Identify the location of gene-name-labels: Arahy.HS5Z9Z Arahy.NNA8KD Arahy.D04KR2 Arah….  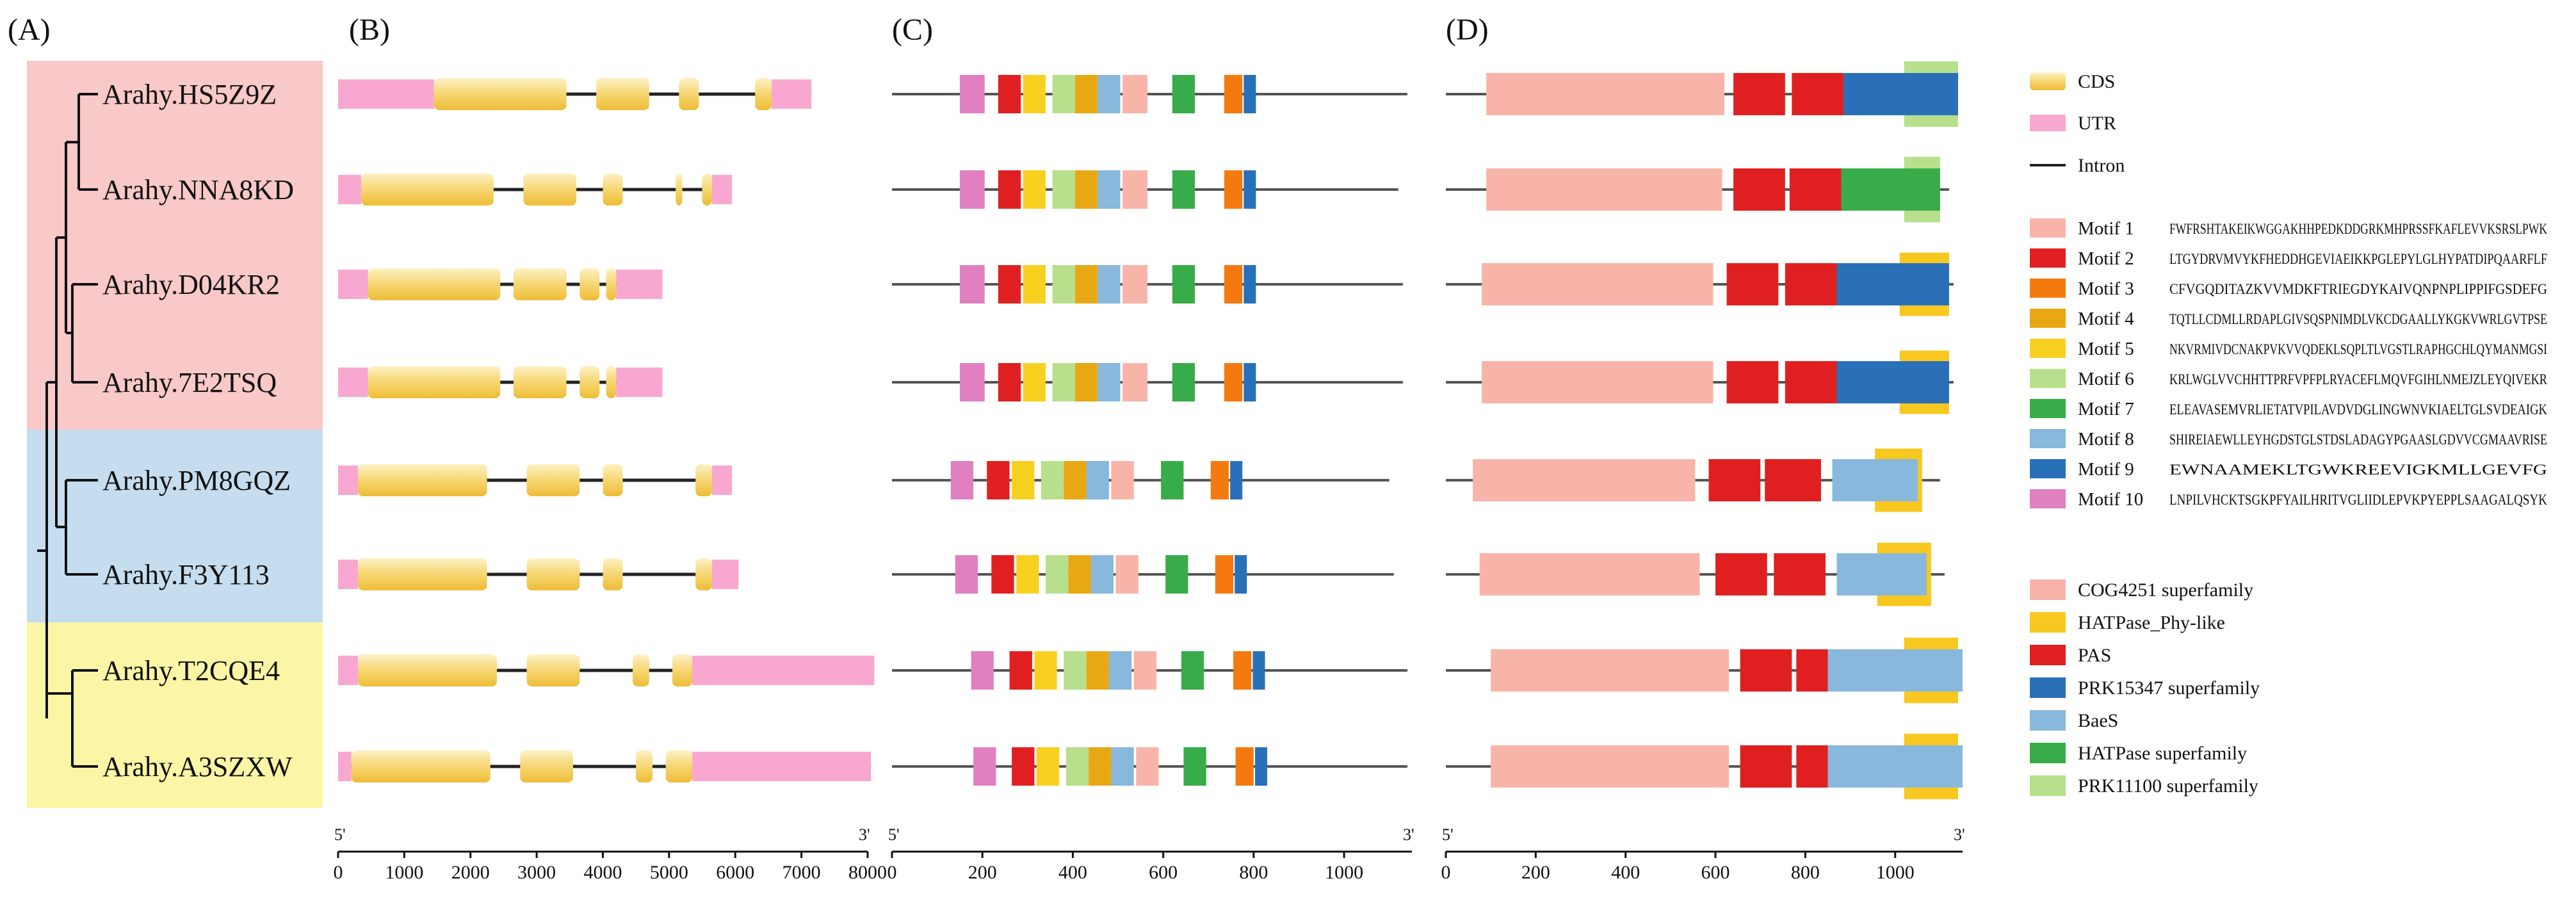
(198, 430).